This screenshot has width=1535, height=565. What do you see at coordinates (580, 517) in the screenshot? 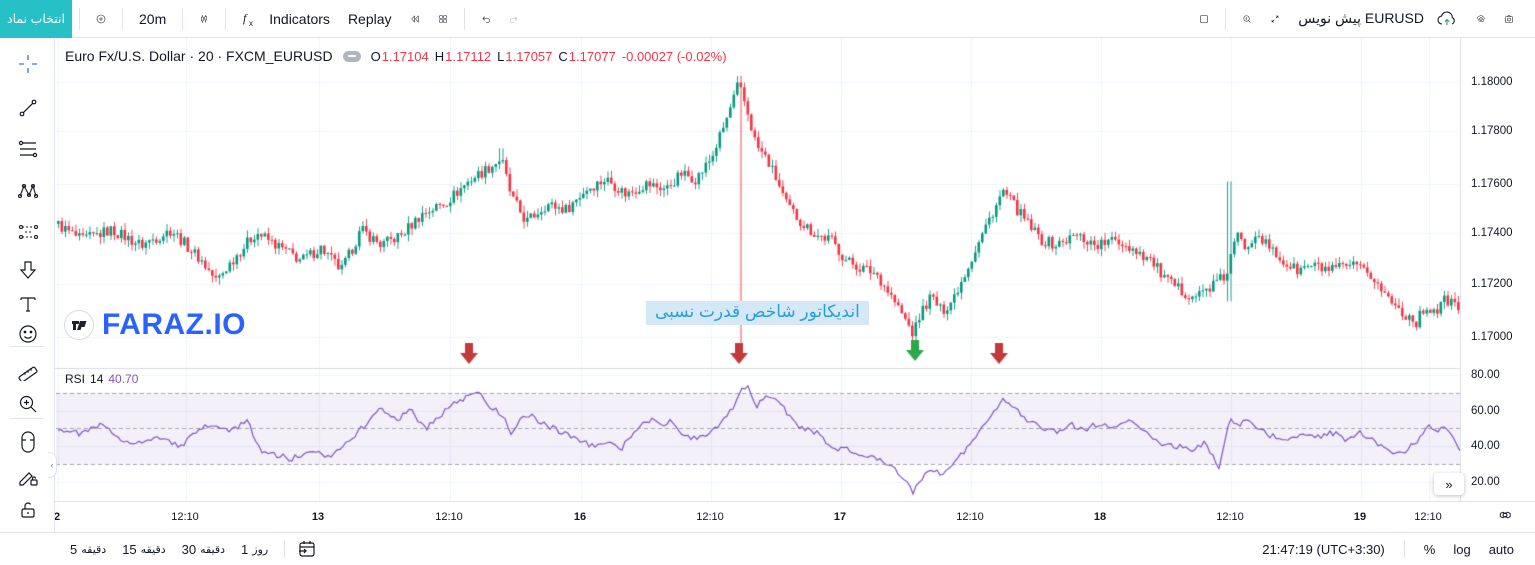
I see `time-axis-label: 16` at bounding box center [580, 517].